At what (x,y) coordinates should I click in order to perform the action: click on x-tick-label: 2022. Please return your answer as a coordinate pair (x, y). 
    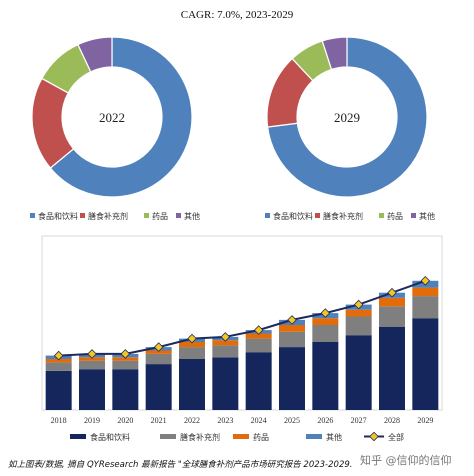
    Looking at the image, I should click on (192, 420).